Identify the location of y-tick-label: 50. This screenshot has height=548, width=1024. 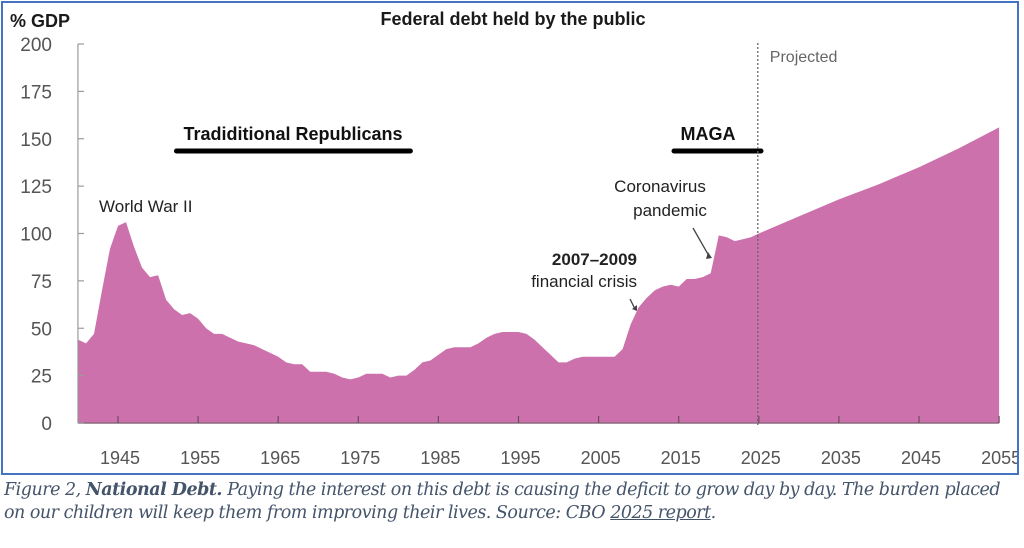
(41, 329).